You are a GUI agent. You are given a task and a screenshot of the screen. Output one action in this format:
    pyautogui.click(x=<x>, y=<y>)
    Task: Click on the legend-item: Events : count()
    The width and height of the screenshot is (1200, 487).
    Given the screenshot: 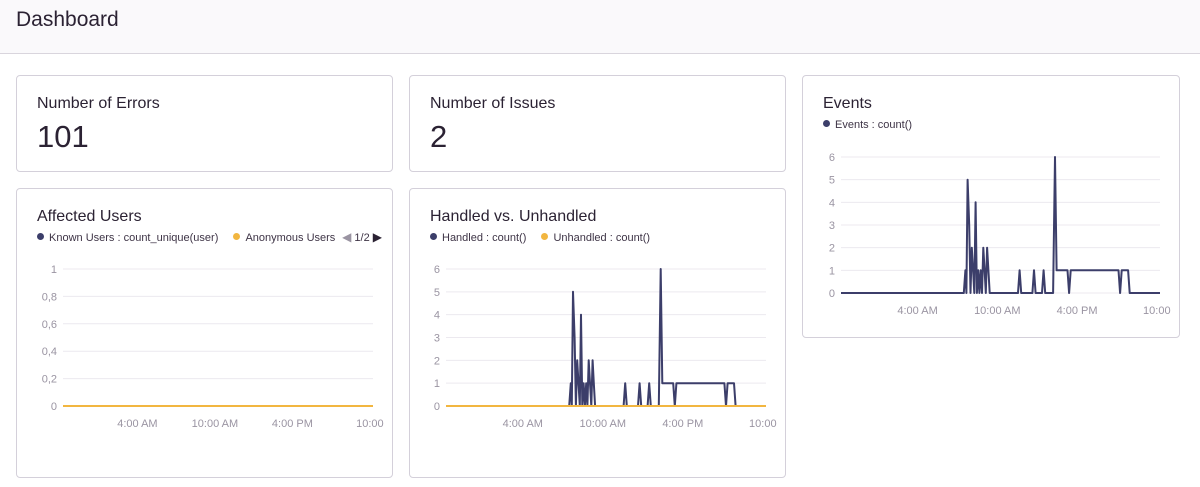 What is the action you would take?
    pyautogui.click(x=867, y=125)
    